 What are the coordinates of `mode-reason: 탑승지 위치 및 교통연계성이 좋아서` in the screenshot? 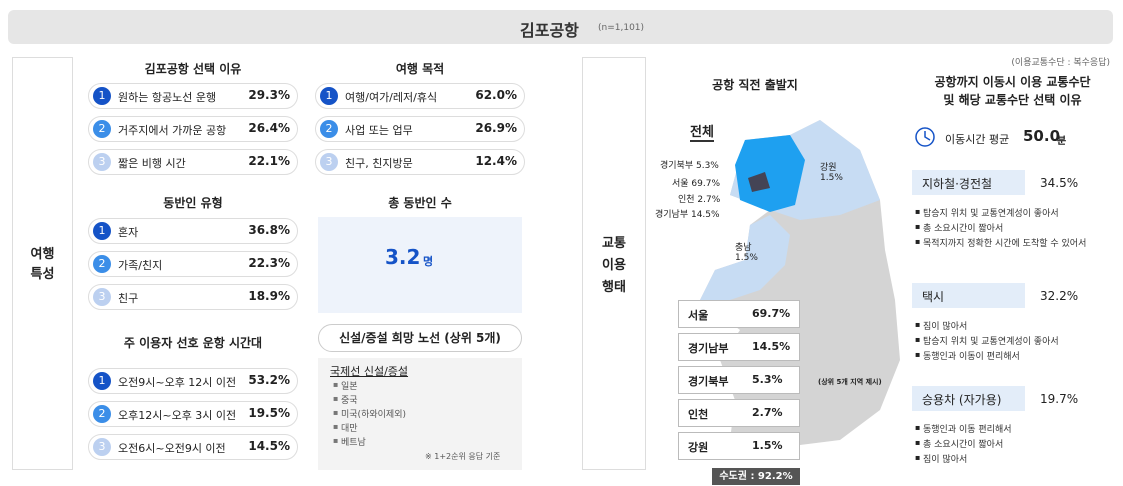 It's located at (991, 342).